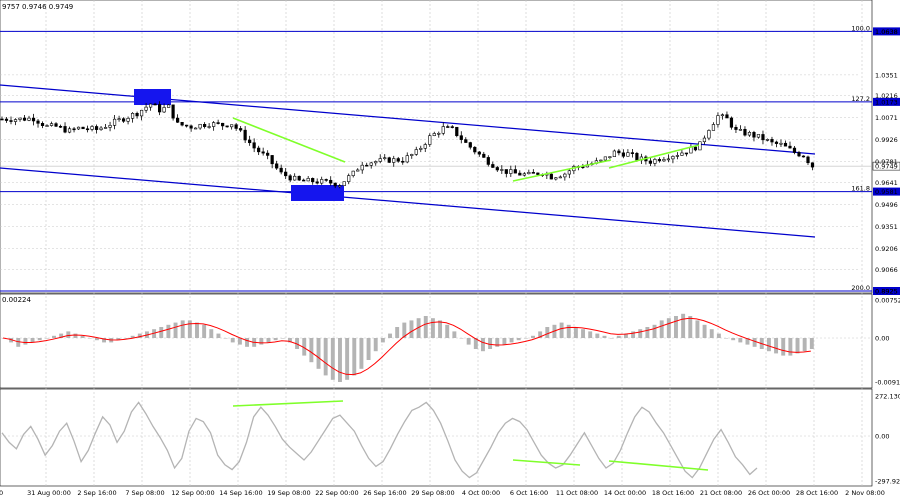 The image size is (900, 500). Describe the element at coordinates (886, 140) in the screenshot. I see `y-tick-label: 0.9926` at that location.